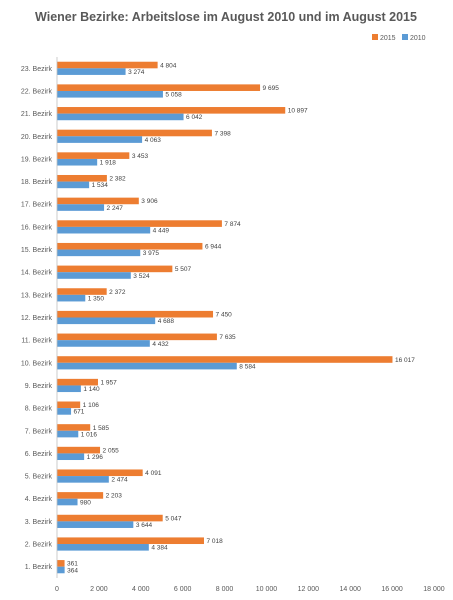 The image size is (453, 600). What do you see at coordinates (37, 182) in the screenshot?
I see `category-label: 18. Bezirk` at bounding box center [37, 182].